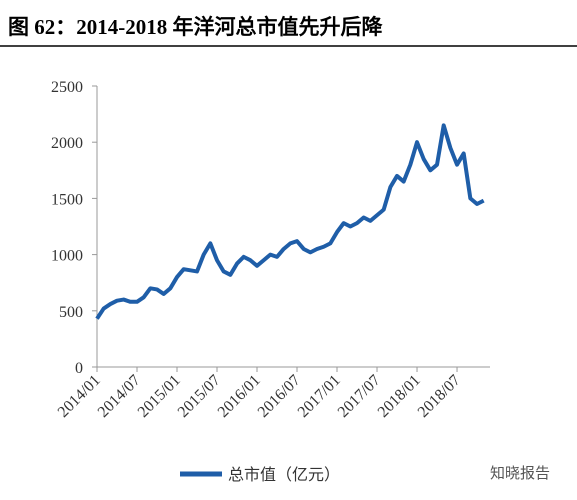 The width and height of the screenshot is (577, 500). What do you see at coordinates (79, 396) in the screenshot?
I see `x-tick-label: 2014/01` at bounding box center [79, 396].